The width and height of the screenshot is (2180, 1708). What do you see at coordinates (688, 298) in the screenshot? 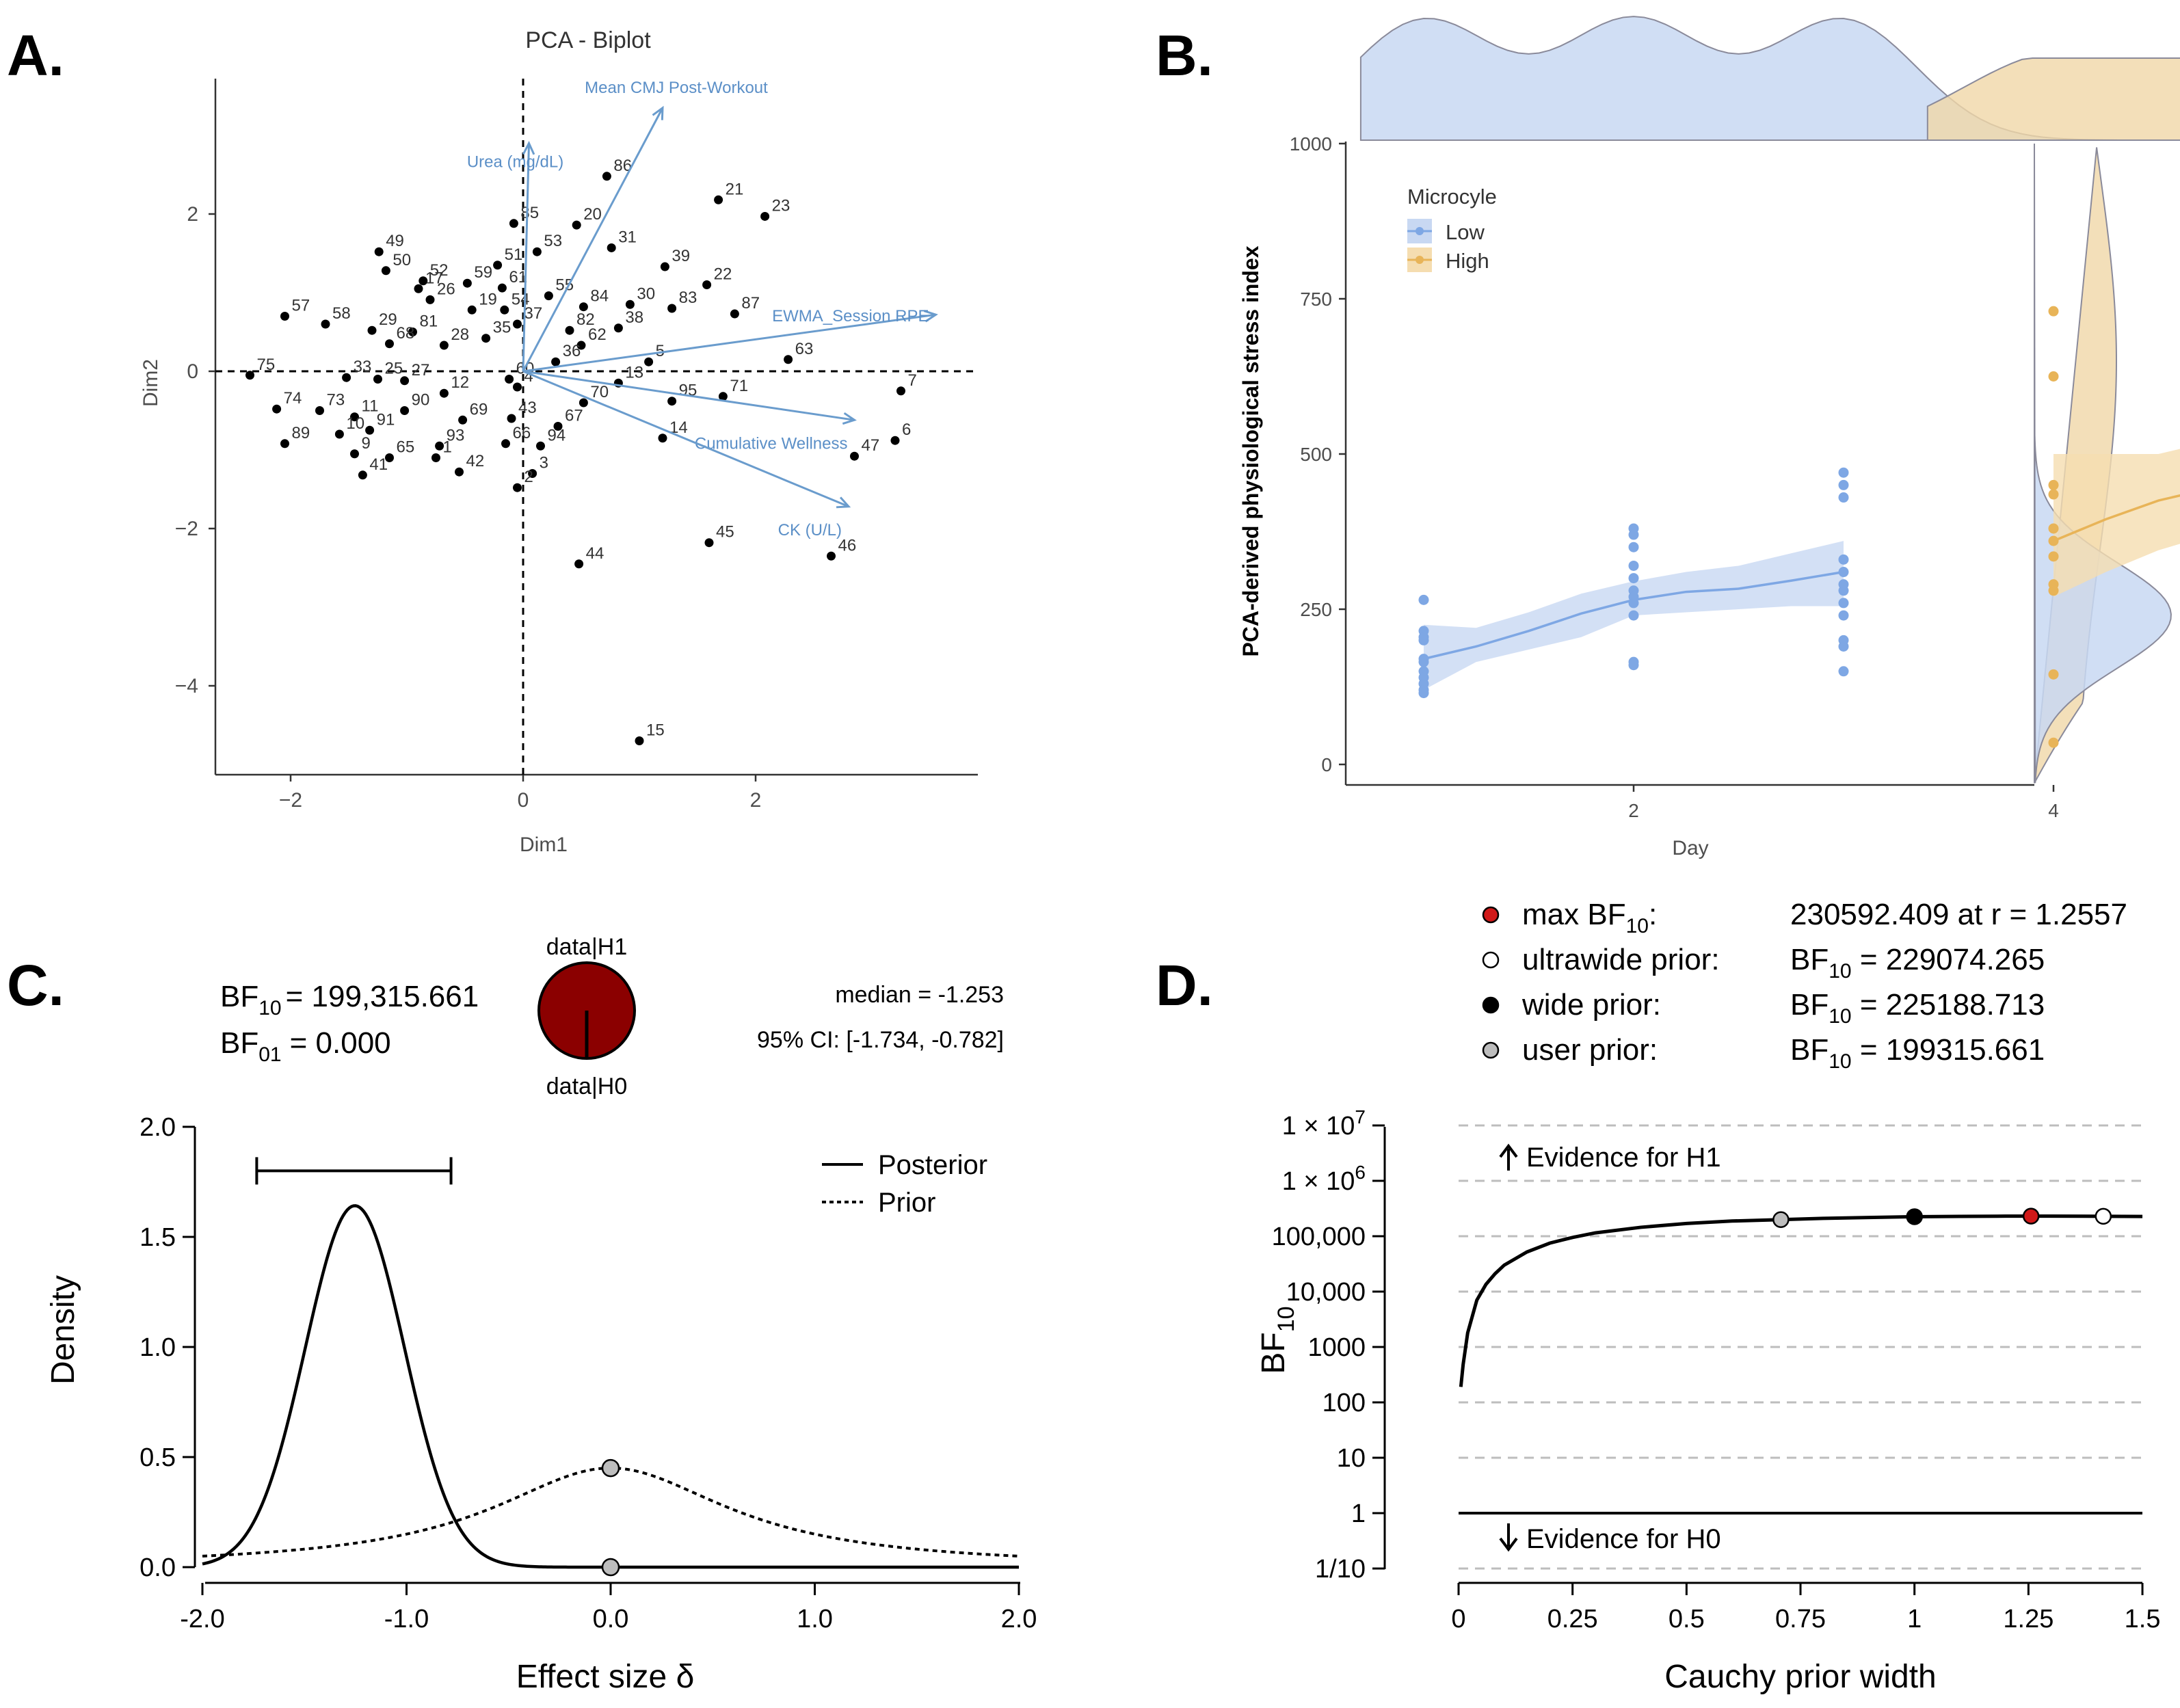
I see `biplot-point-label: 83` at bounding box center [688, 298].